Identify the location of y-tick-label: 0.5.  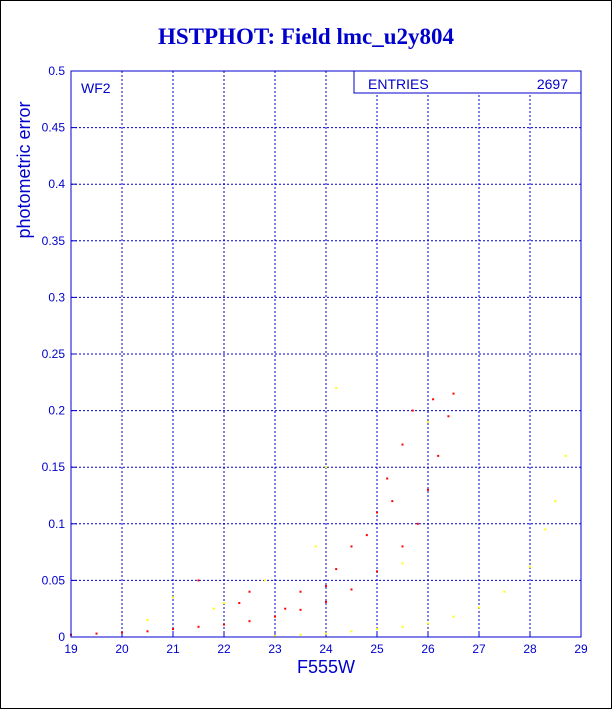
(56, 71).